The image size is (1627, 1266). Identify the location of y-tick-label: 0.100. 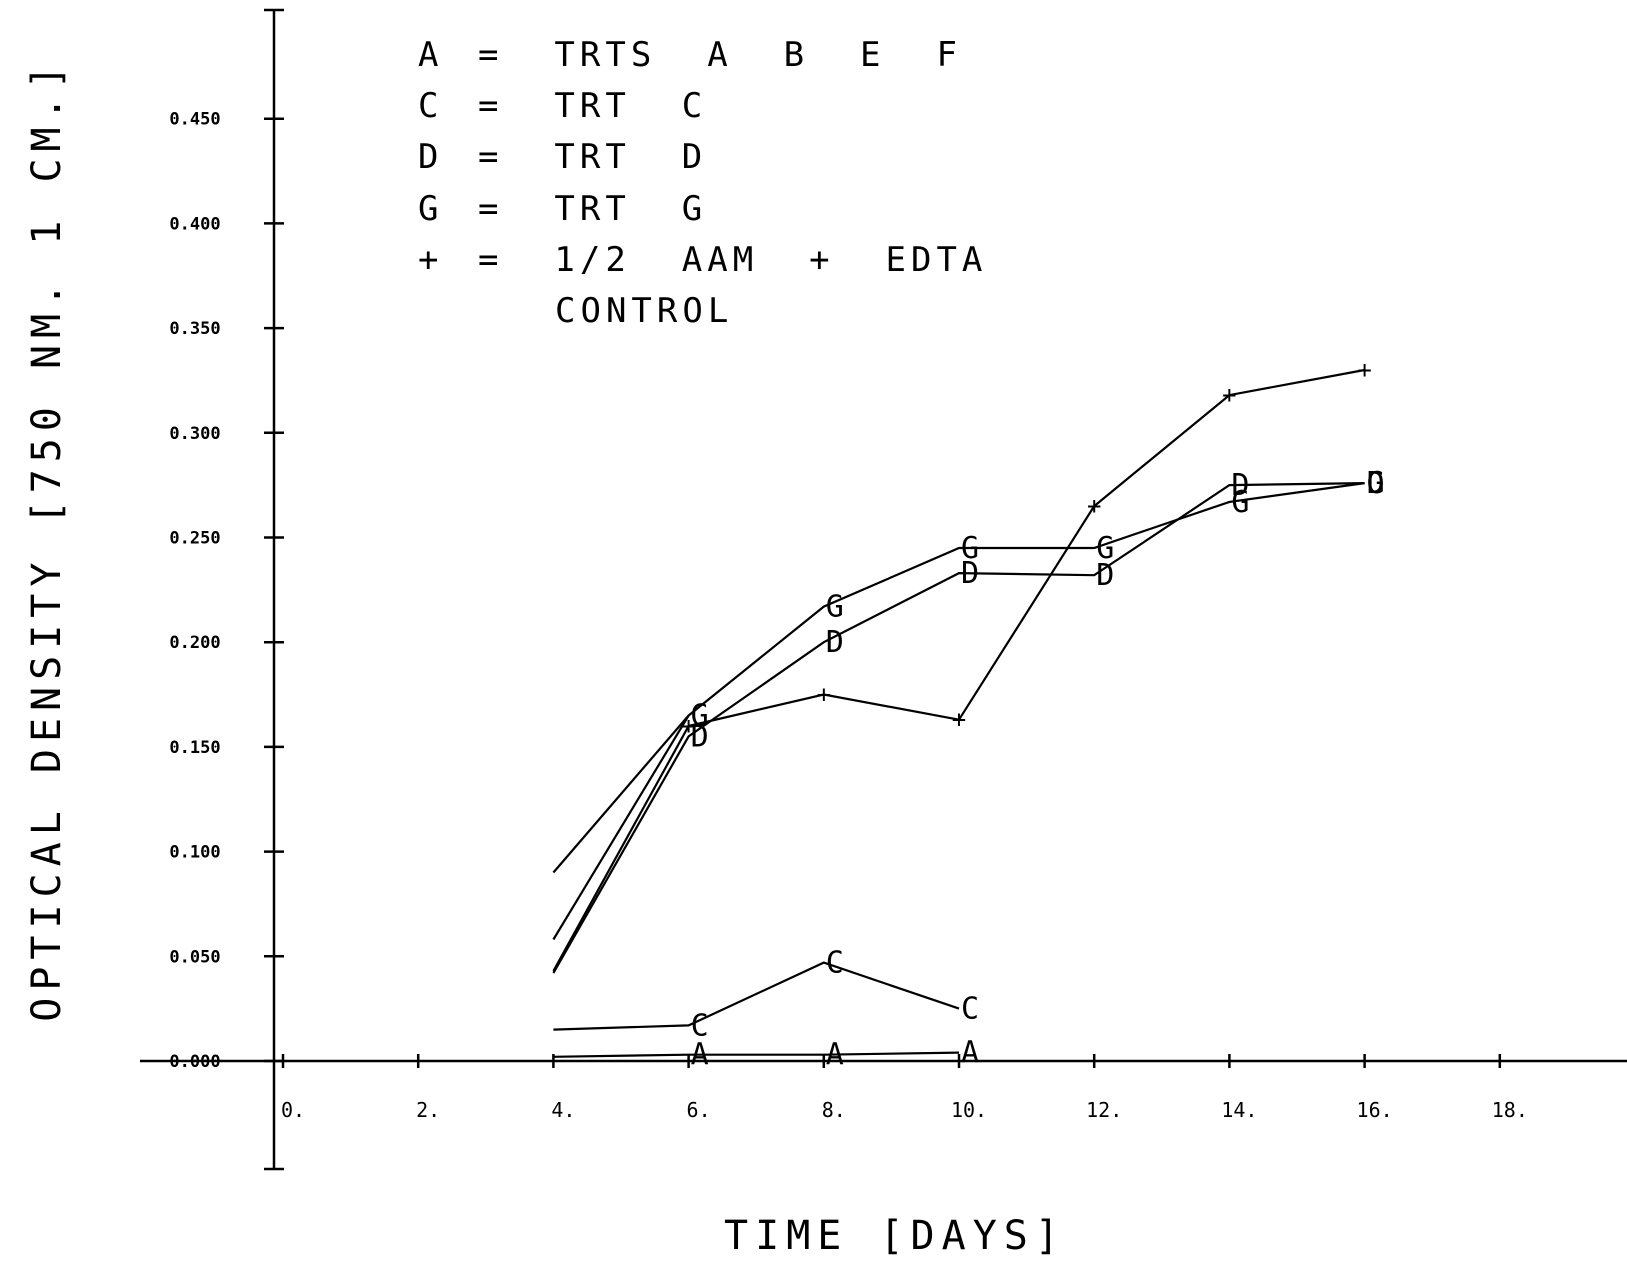
(194, 853).